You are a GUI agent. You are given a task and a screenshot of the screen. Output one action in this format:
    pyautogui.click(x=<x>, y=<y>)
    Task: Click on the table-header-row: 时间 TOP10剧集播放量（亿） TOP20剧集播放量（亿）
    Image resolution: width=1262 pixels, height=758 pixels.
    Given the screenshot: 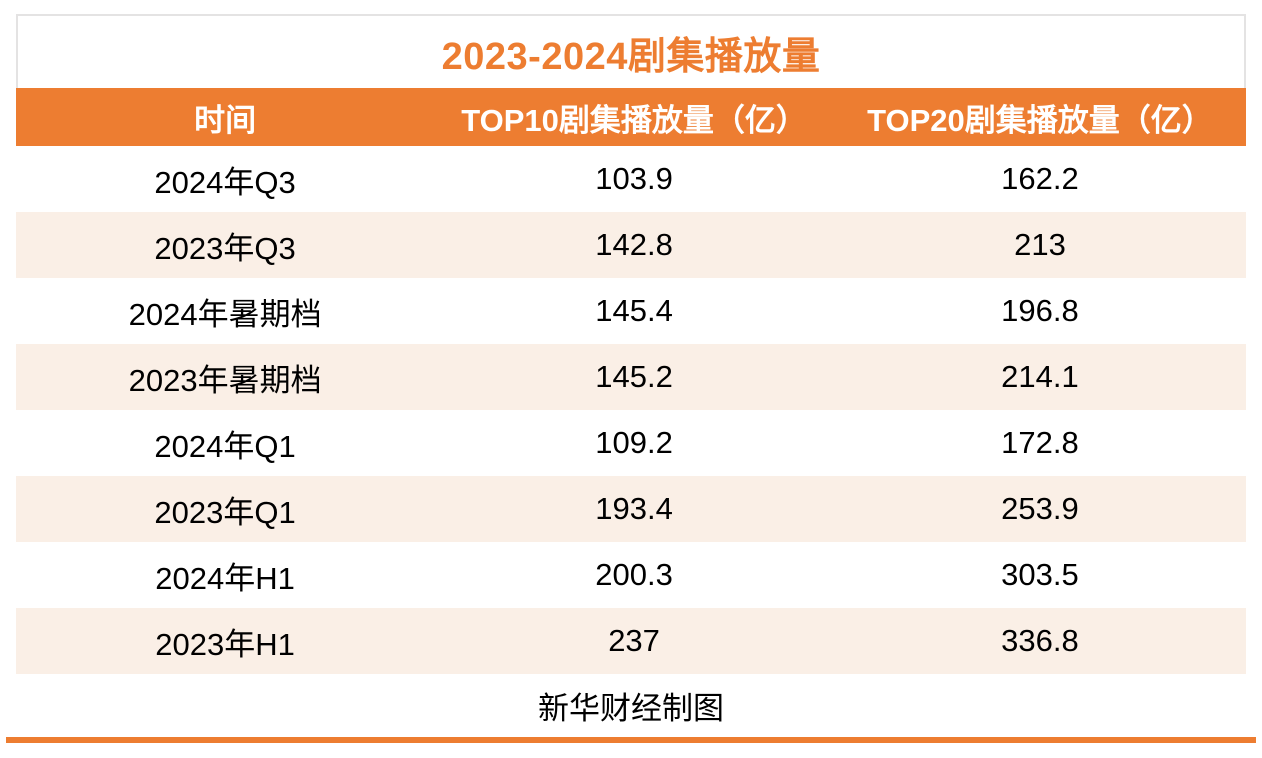 What is the action you would take?
    pyautogui.click(x=631, y=117)
    